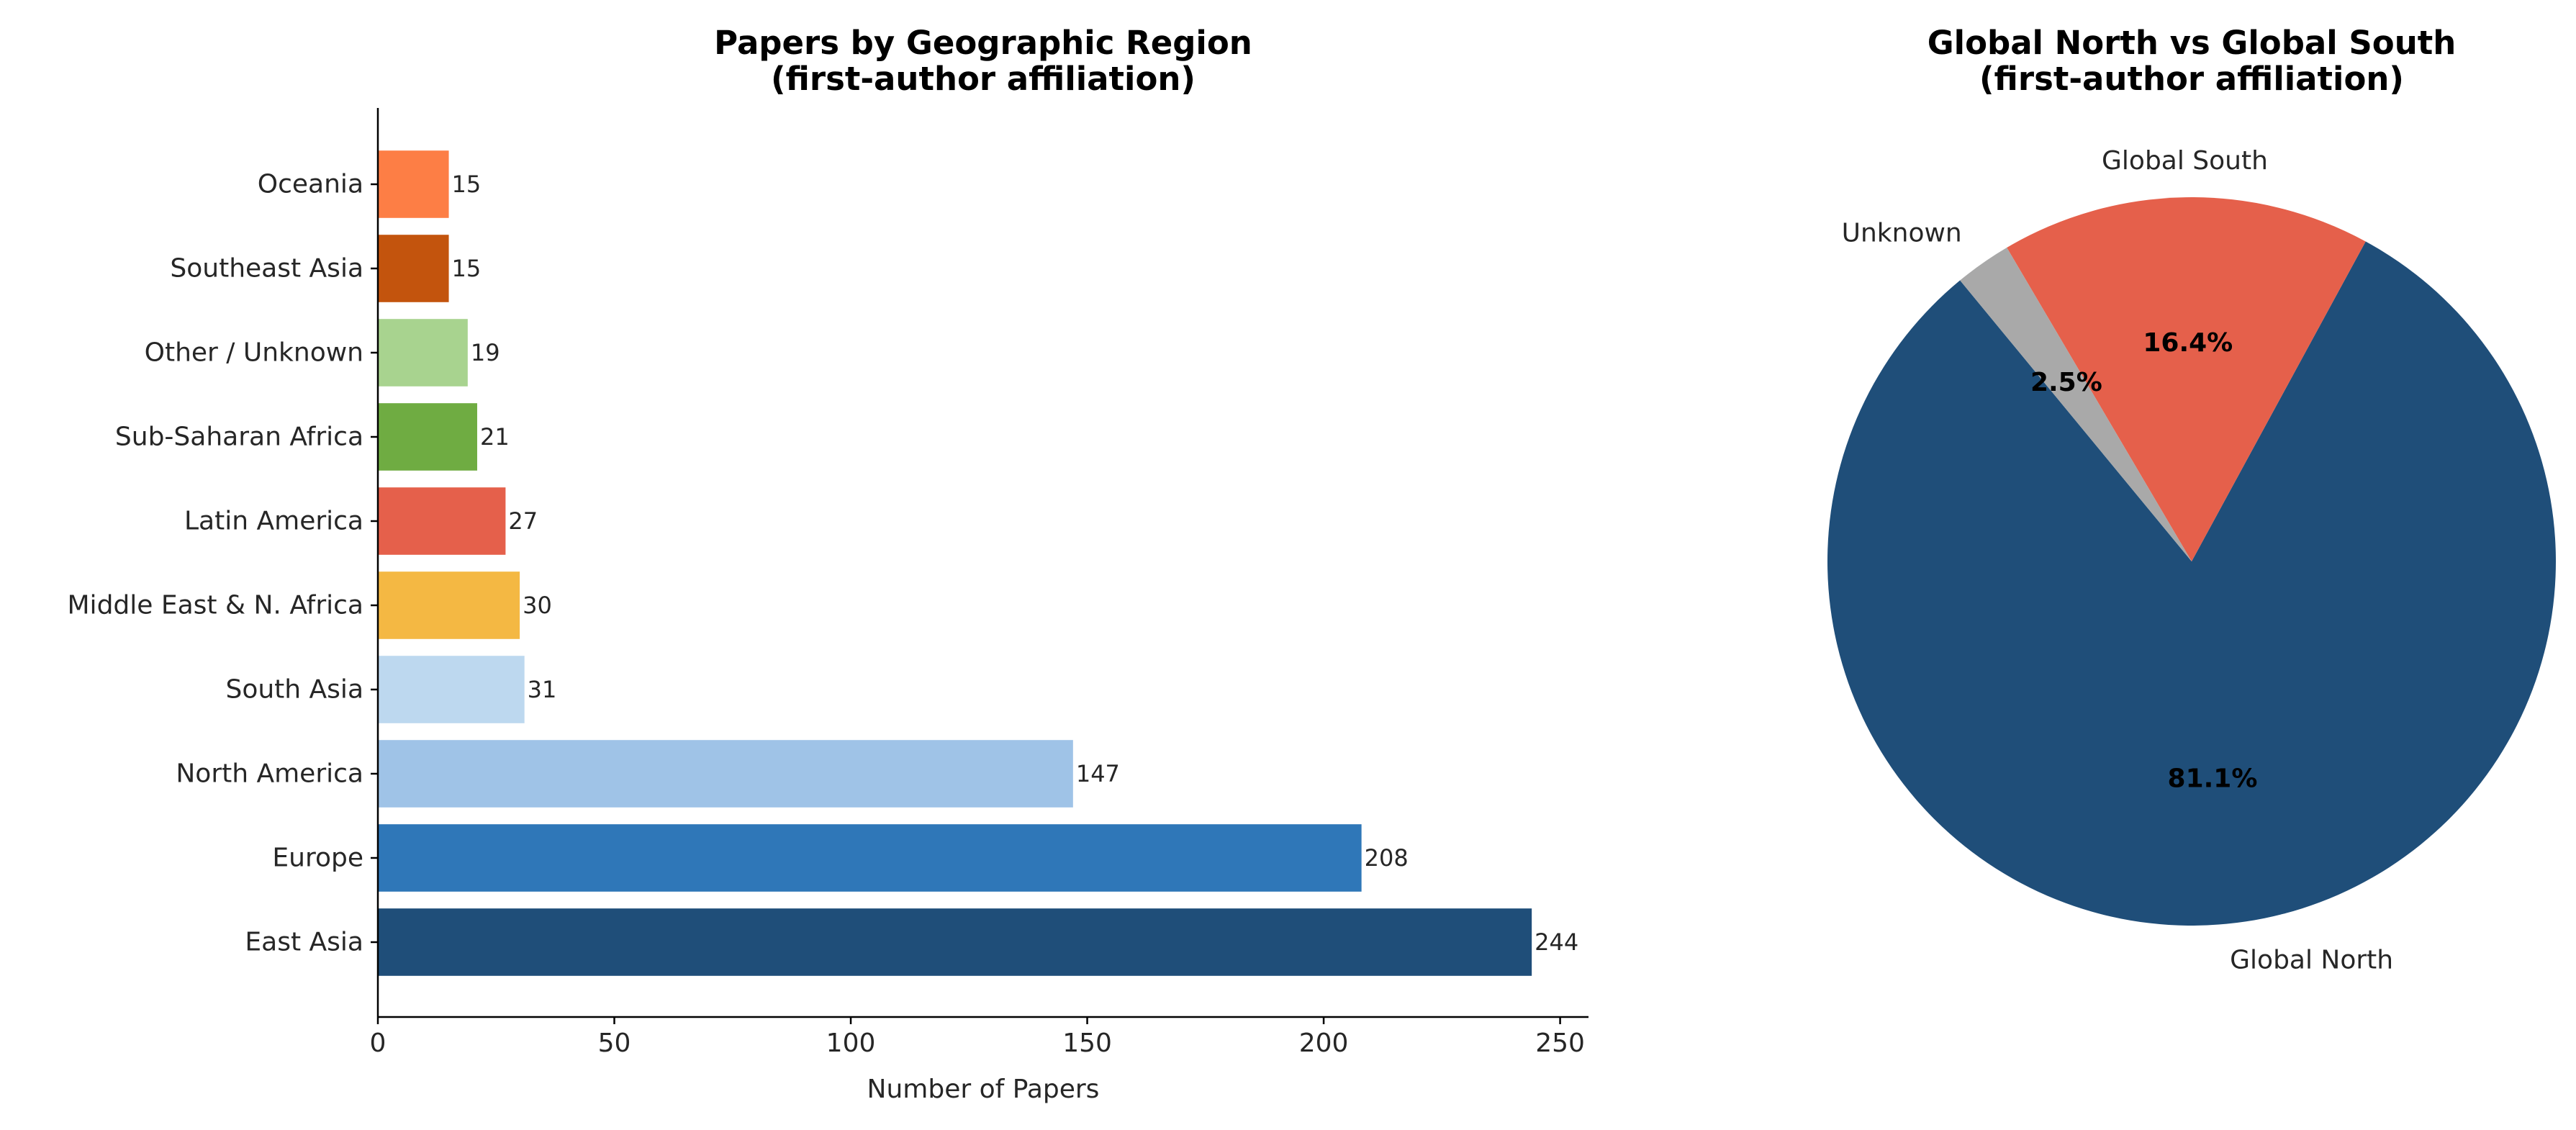 The height and width of the screenshot is (1130, 2576). What do you see at coordinates (266, 269) in the screenshot?
I see `category-tick-label: Southeast Asia` at bounding box center [266, 269].